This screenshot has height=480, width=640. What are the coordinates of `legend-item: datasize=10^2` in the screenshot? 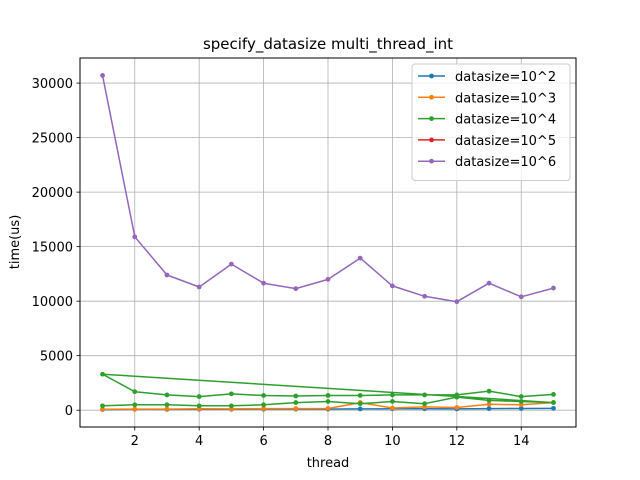 It's located at (487, 77).